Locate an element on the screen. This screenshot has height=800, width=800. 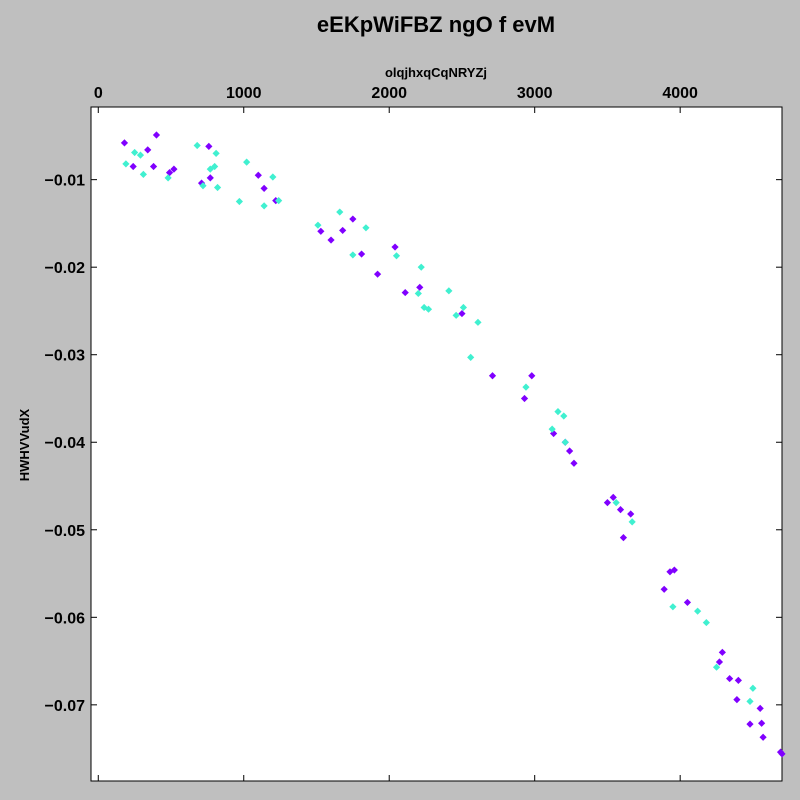
chart-title: eEKpWiFBZ ngO f evM is located at coordinates (436, 24).